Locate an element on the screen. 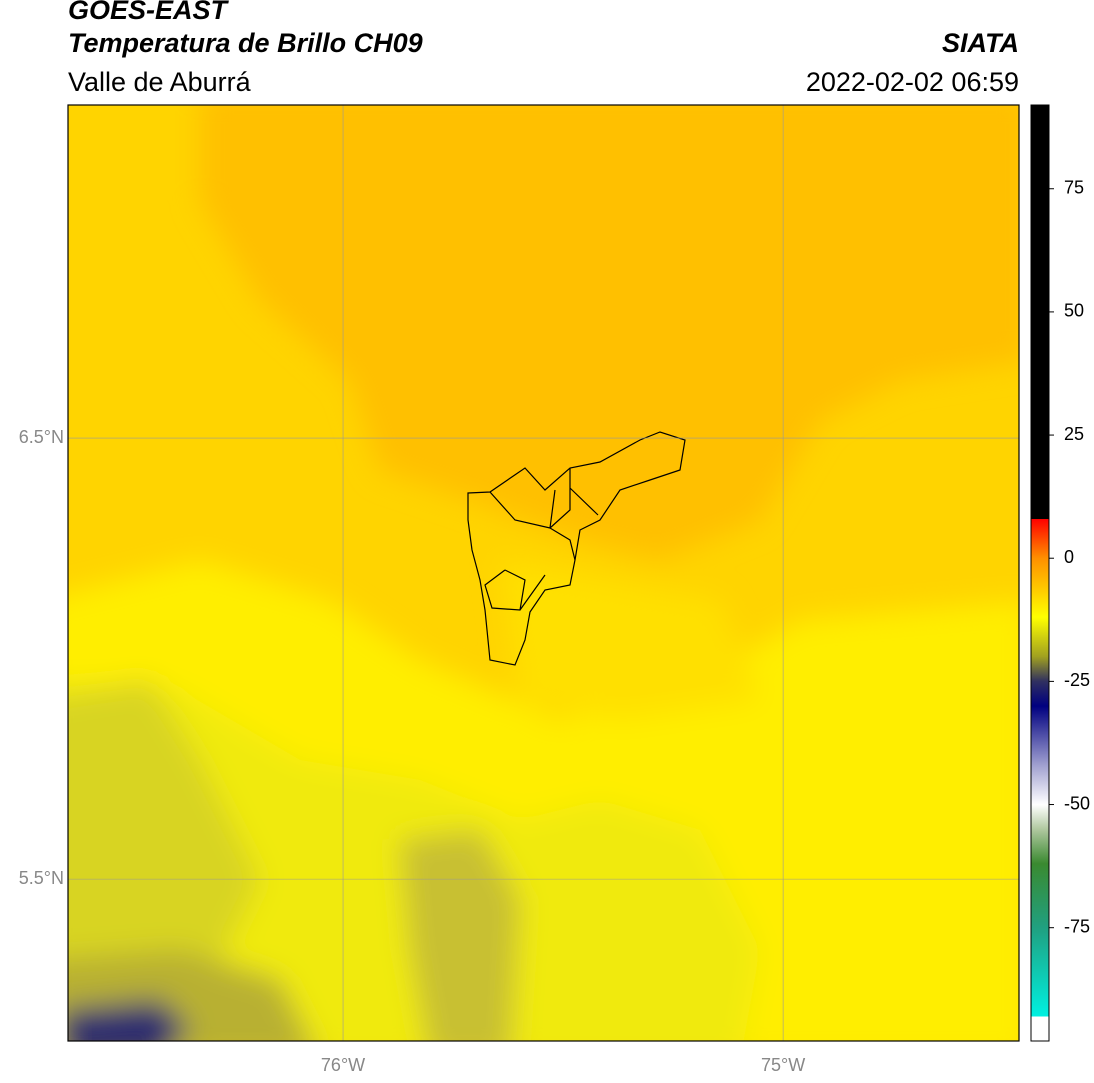 Image resolution: width=1094 pixels, height=1083 pixels. colorbar-tick-label: -50 is located at coordinates (1077, 803).